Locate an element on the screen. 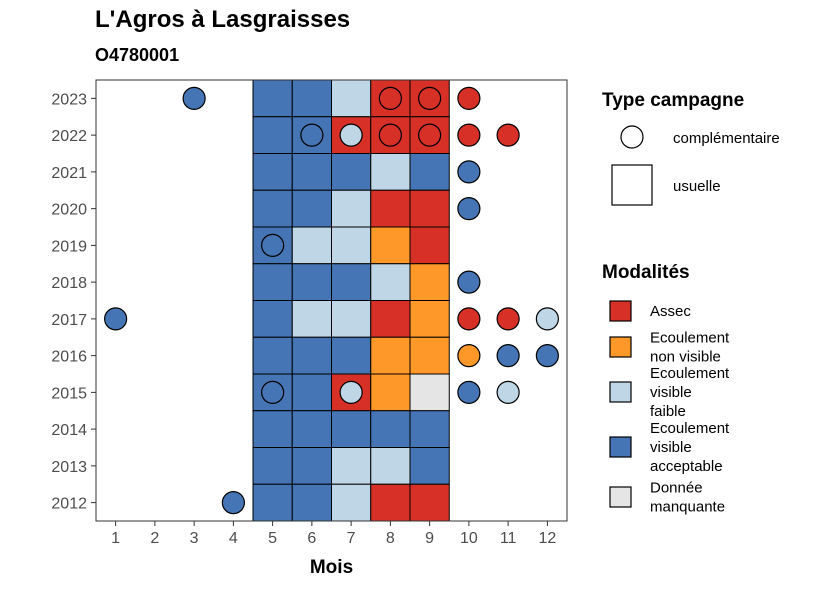 This screenshot has height=590, width=826. y-tick-label-2013: 2013 is located at coordinates (69, 467).